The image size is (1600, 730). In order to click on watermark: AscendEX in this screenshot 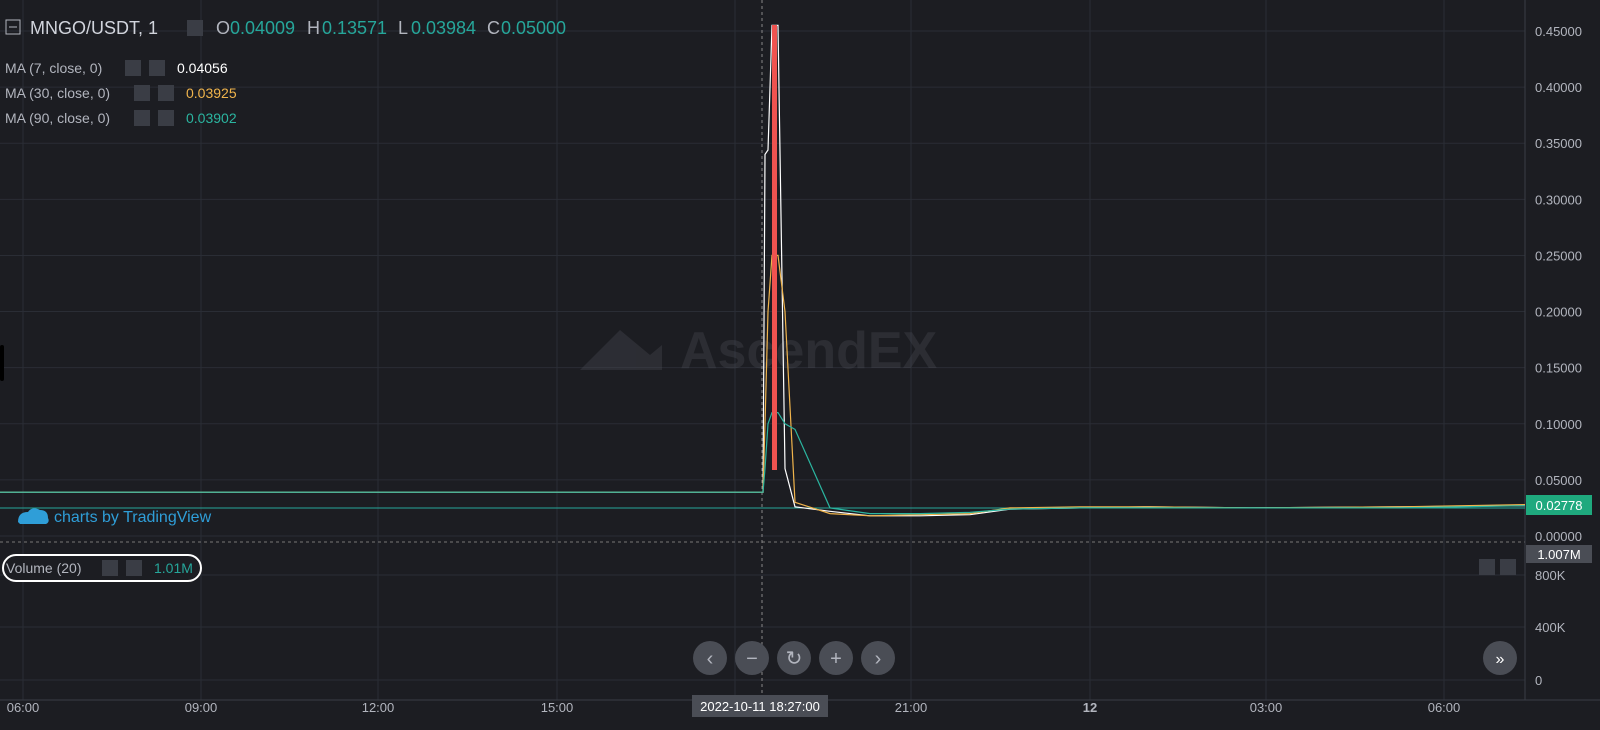, I will do `click(759, 351)`.